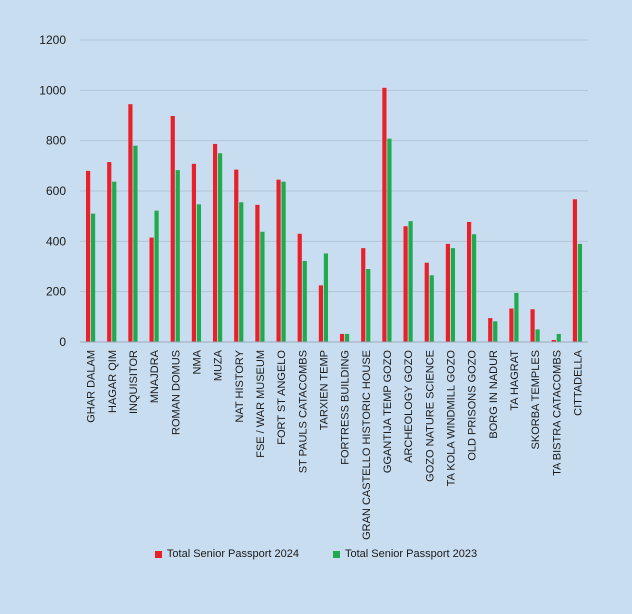 This screenshot has height=614, width=632. Describe the element at coordinates (451, 418) in the screenshot. I see `category-label: TA KOLA WINDMILL GOZO` at that location.